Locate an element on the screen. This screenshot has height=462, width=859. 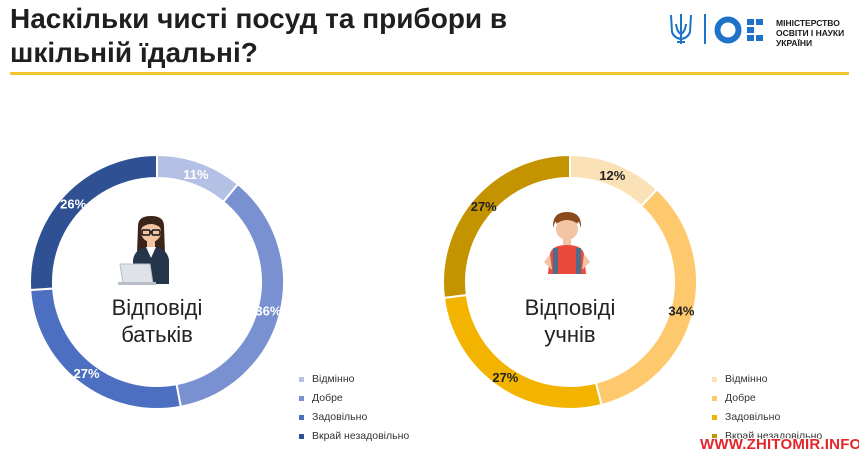
trident-icon is located at coordinates (681, 29).